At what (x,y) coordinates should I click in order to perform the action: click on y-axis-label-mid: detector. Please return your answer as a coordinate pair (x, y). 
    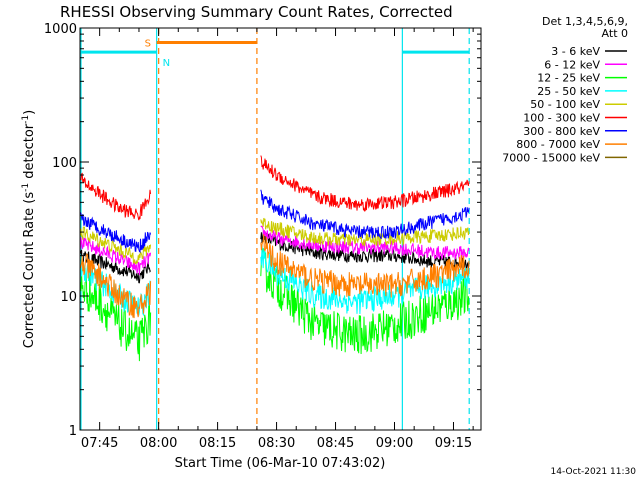
    Looking at the image, I should click on (29, 153).